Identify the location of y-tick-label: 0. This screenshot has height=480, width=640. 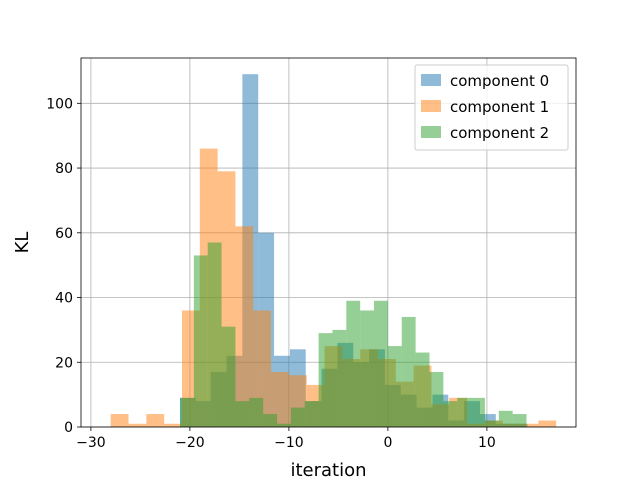
(68, 428).